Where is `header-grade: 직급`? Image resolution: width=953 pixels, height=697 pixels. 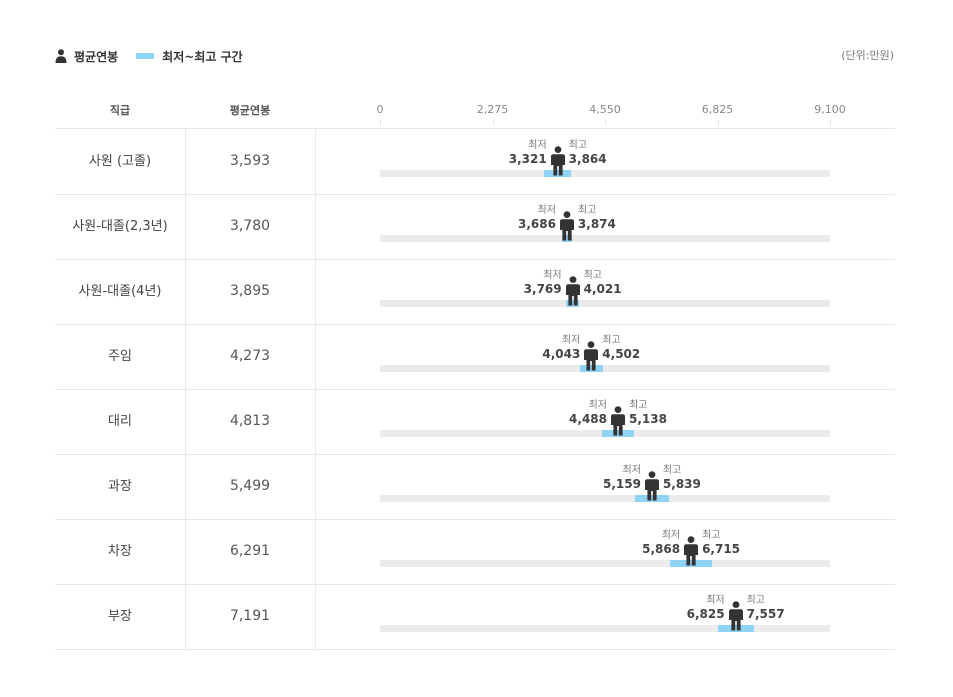
header-grade: 직급 is located at coordinates (120, 110).